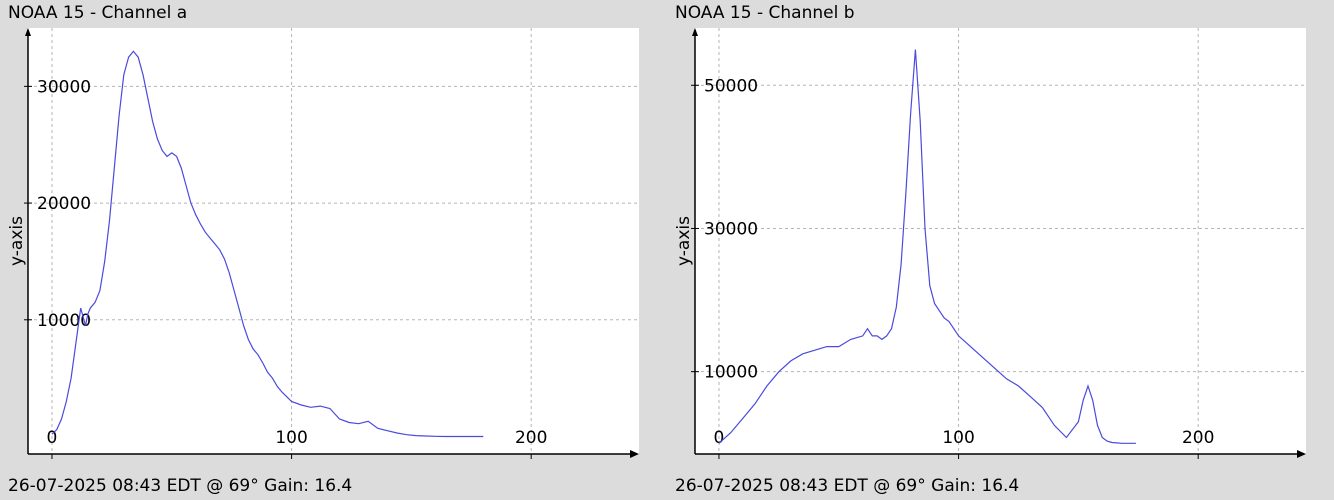  Describe the element at coordinates (731, 86) in the screenshot. I see `y-tick-label: 50000` at that location.